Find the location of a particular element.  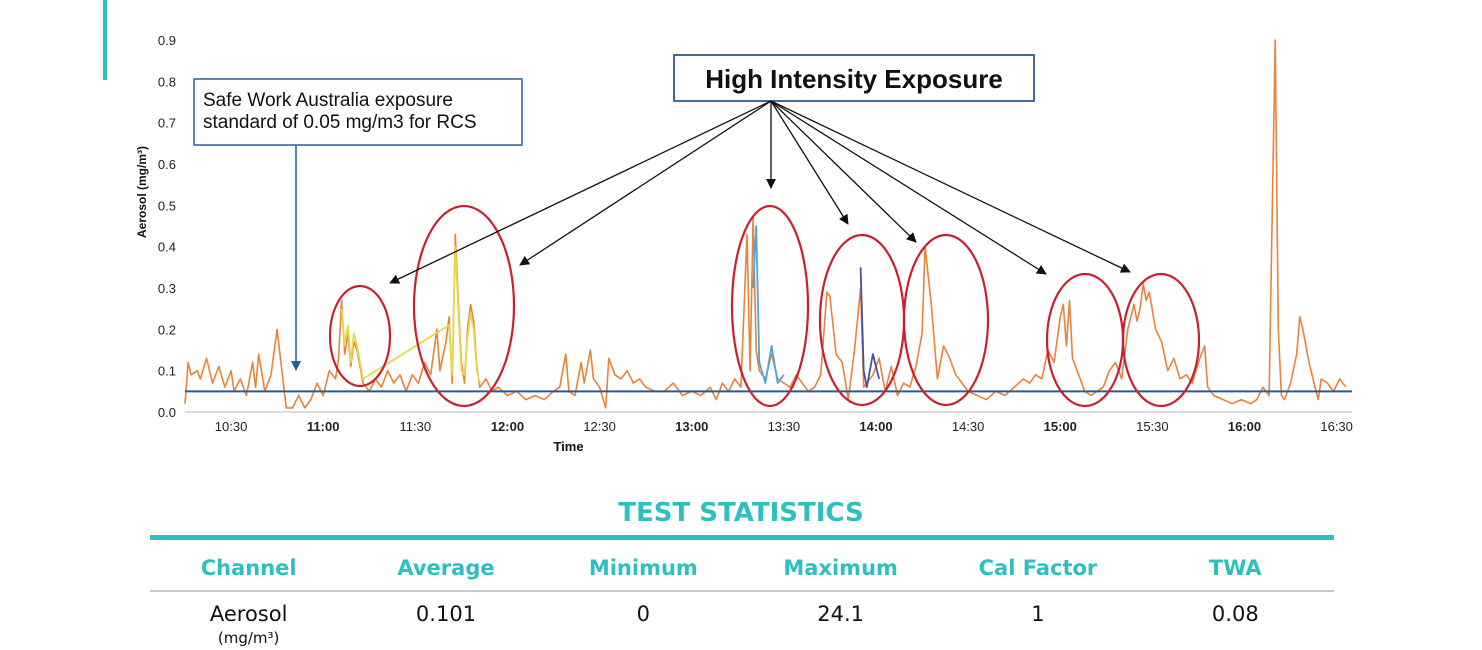

x-tick-label: 15:30 is located at coordinates (1152, 426).